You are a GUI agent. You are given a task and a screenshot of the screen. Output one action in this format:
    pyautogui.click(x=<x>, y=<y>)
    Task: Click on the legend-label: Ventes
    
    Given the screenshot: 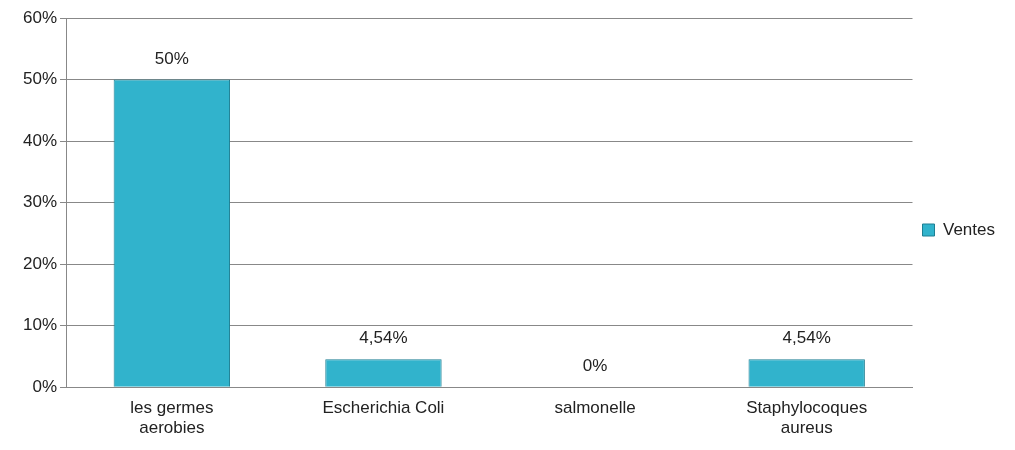 What is the action you would take?
    pyautogui.click(x=969, y=229)
    